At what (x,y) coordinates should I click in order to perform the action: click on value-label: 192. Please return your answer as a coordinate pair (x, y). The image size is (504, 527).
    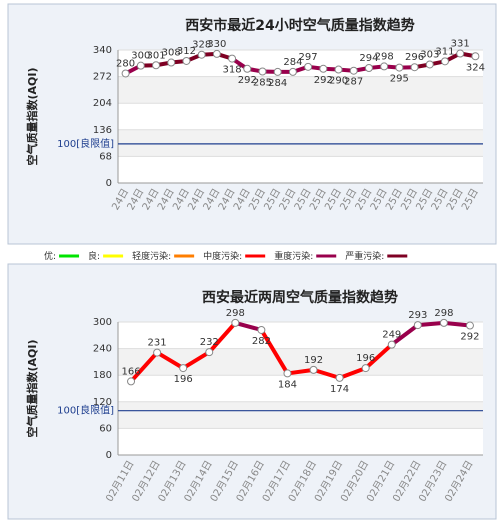
    Looking at the image, I should click on (313, 360).